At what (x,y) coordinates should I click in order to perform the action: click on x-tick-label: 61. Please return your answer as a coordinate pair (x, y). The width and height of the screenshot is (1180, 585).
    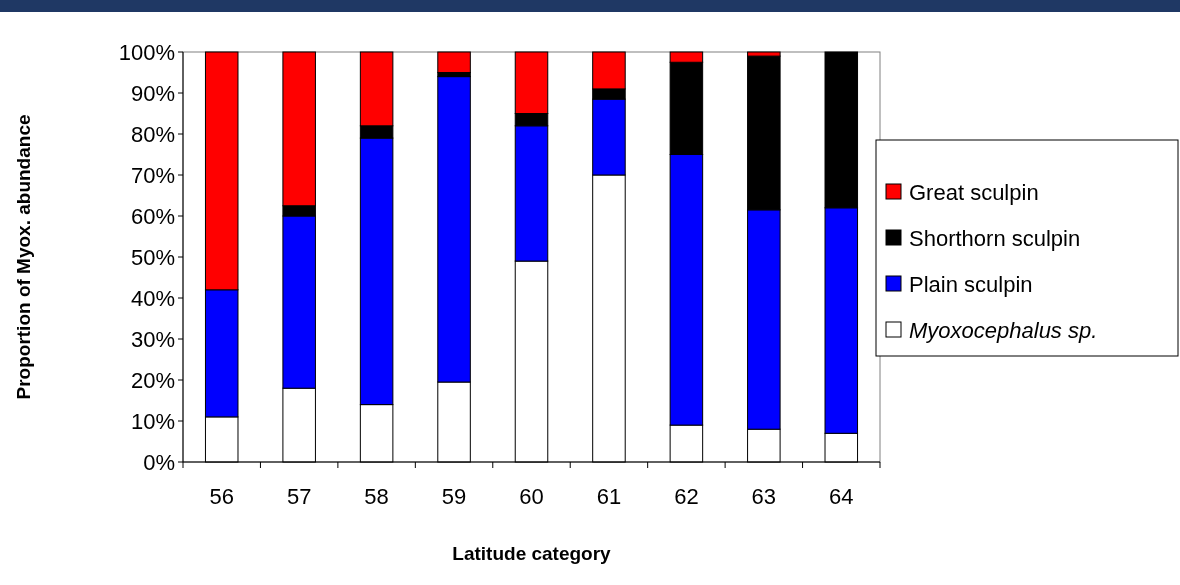
    Looking at the image, I should click on (609, 496).